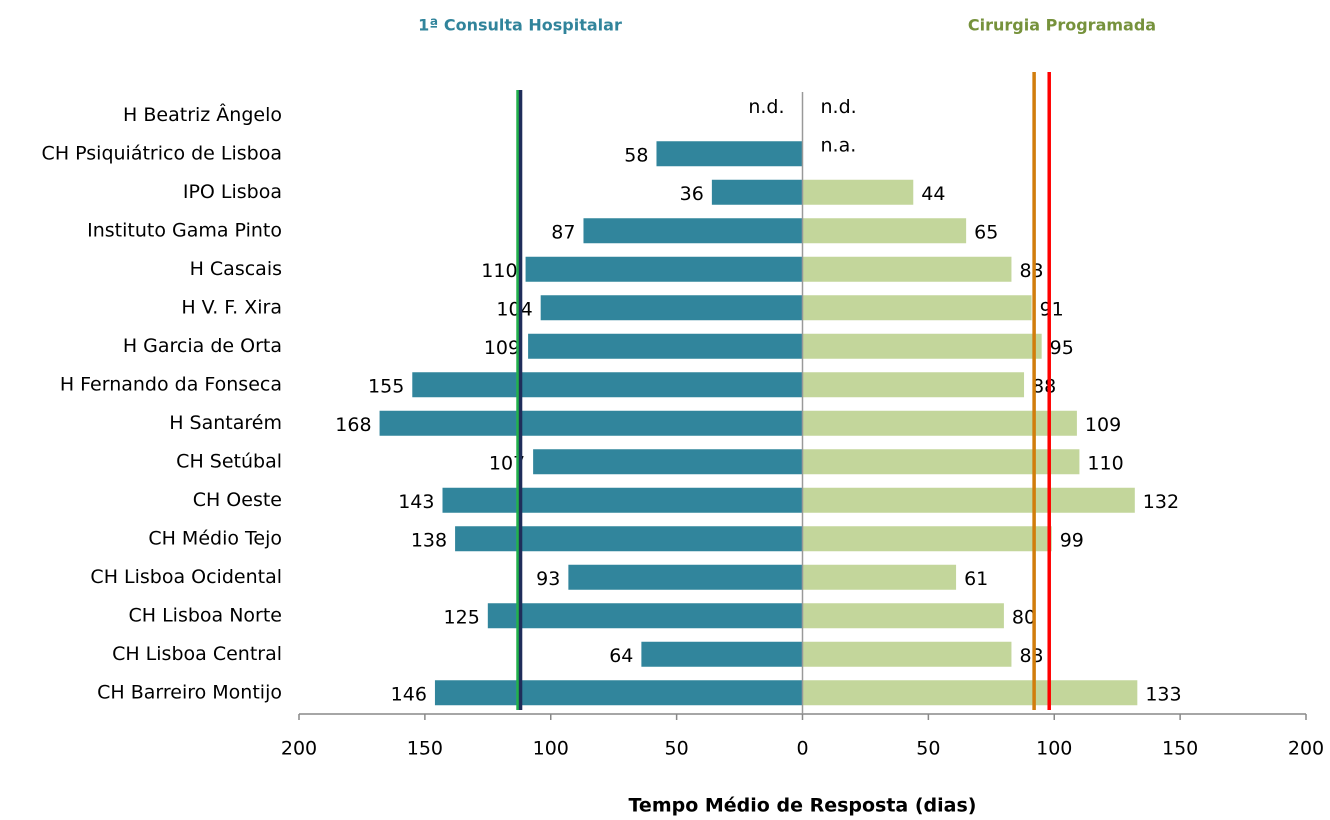 Image resolution: width=1330 pixels, height=820 pixels. What do you see at coordinates (232, 192) in the screenshot?
I see `category-label: IPO Lisboa` at bounding box center [232, 192].